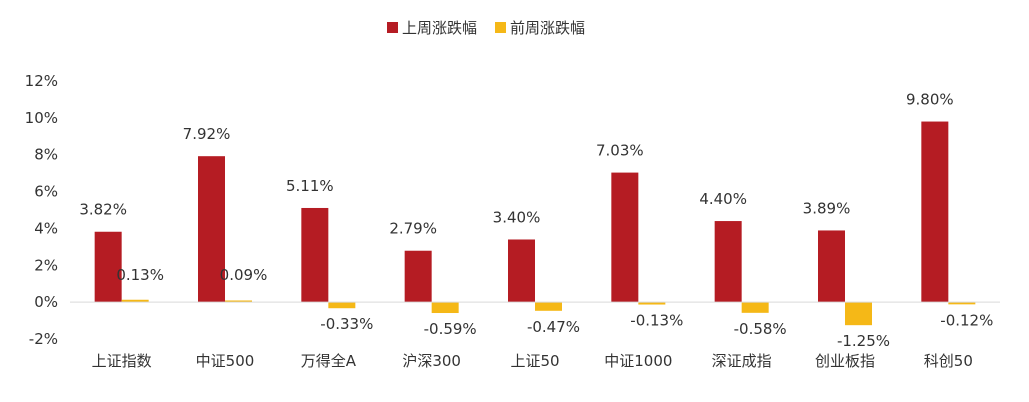  Describe the element at coordinates (41, 118) in the screenshot. I see `y-tick-label: 10%` at that location.